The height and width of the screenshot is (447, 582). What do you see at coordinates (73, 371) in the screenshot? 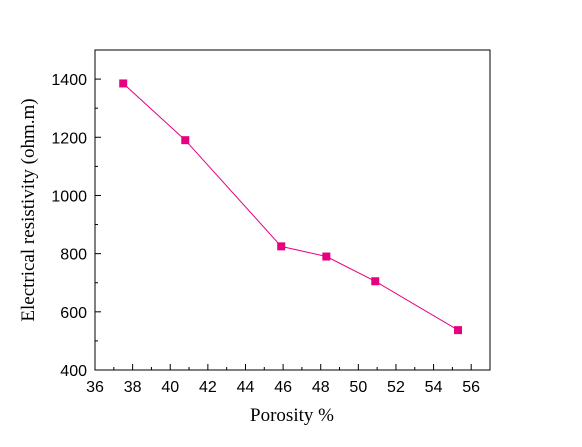
I see `y-tick-label: 400` at bounding box center [73, 371].